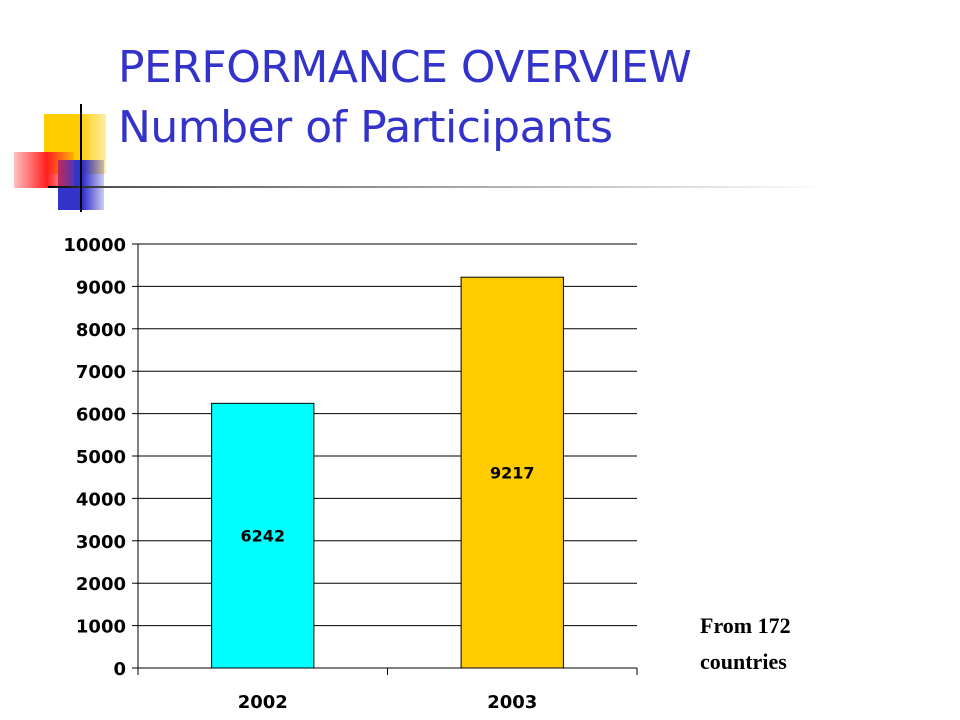 Image resolution: width=960 pixels, height=720 pixels. I want to click on y-tick-label-0: 0, so click(119, 669).